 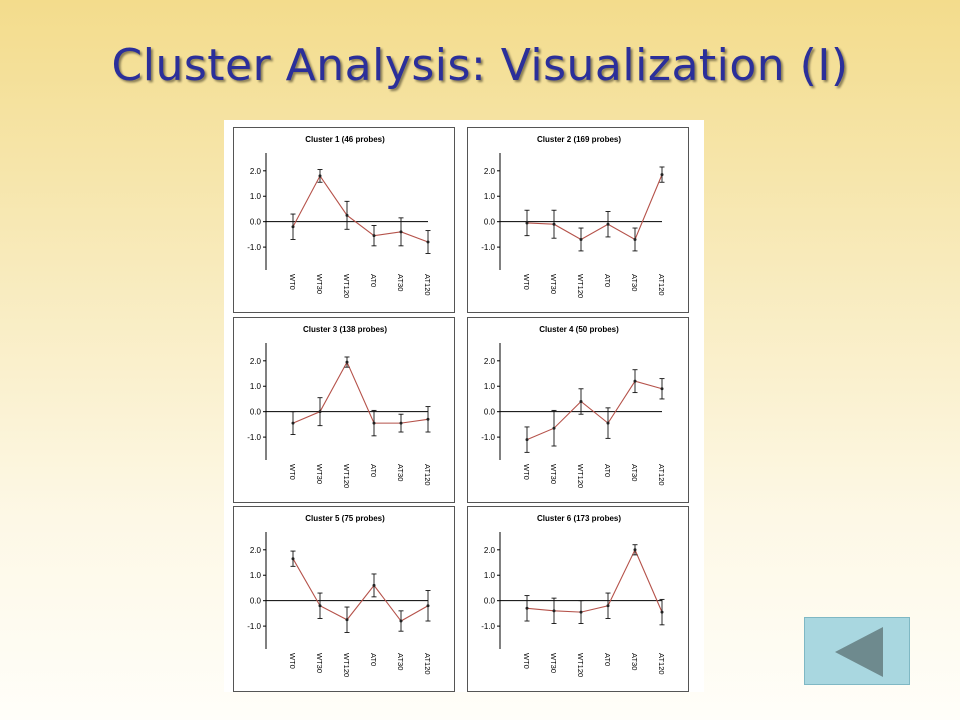 What do you see at coordinates (579, 329) in the screenshot?
I see `chart-title: Cluster 4 (50 probes)` at bounding box center [579, 329].